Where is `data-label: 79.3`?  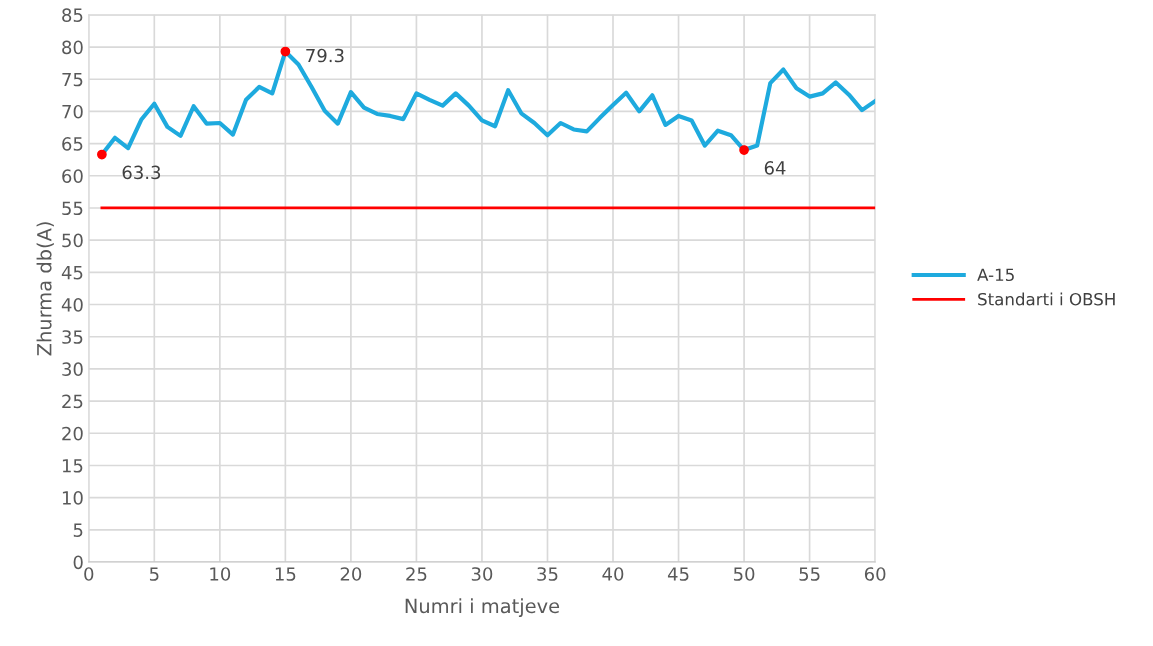 data-label: 79.3 is located at coordinates (325, 55).